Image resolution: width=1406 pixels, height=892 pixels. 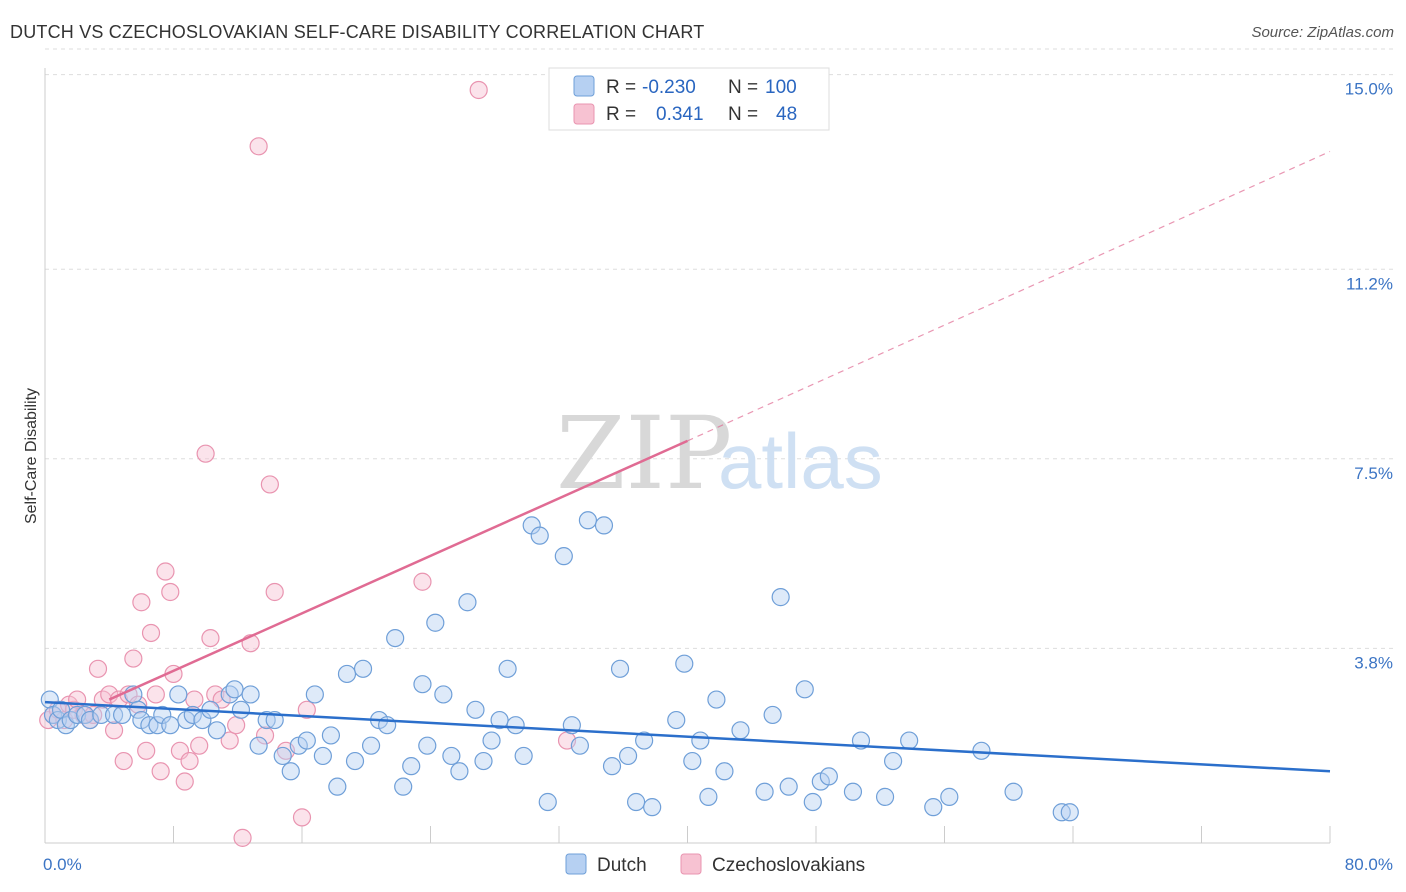 I want to click on dutch-trend-line, so click(x=687, y=736).